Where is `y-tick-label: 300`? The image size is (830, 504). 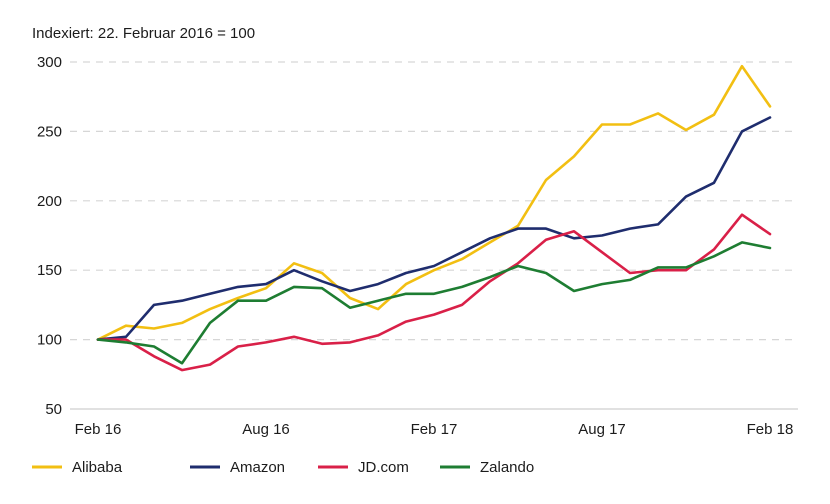
y-tick-label: 300 is located at coordinates (49, 62).